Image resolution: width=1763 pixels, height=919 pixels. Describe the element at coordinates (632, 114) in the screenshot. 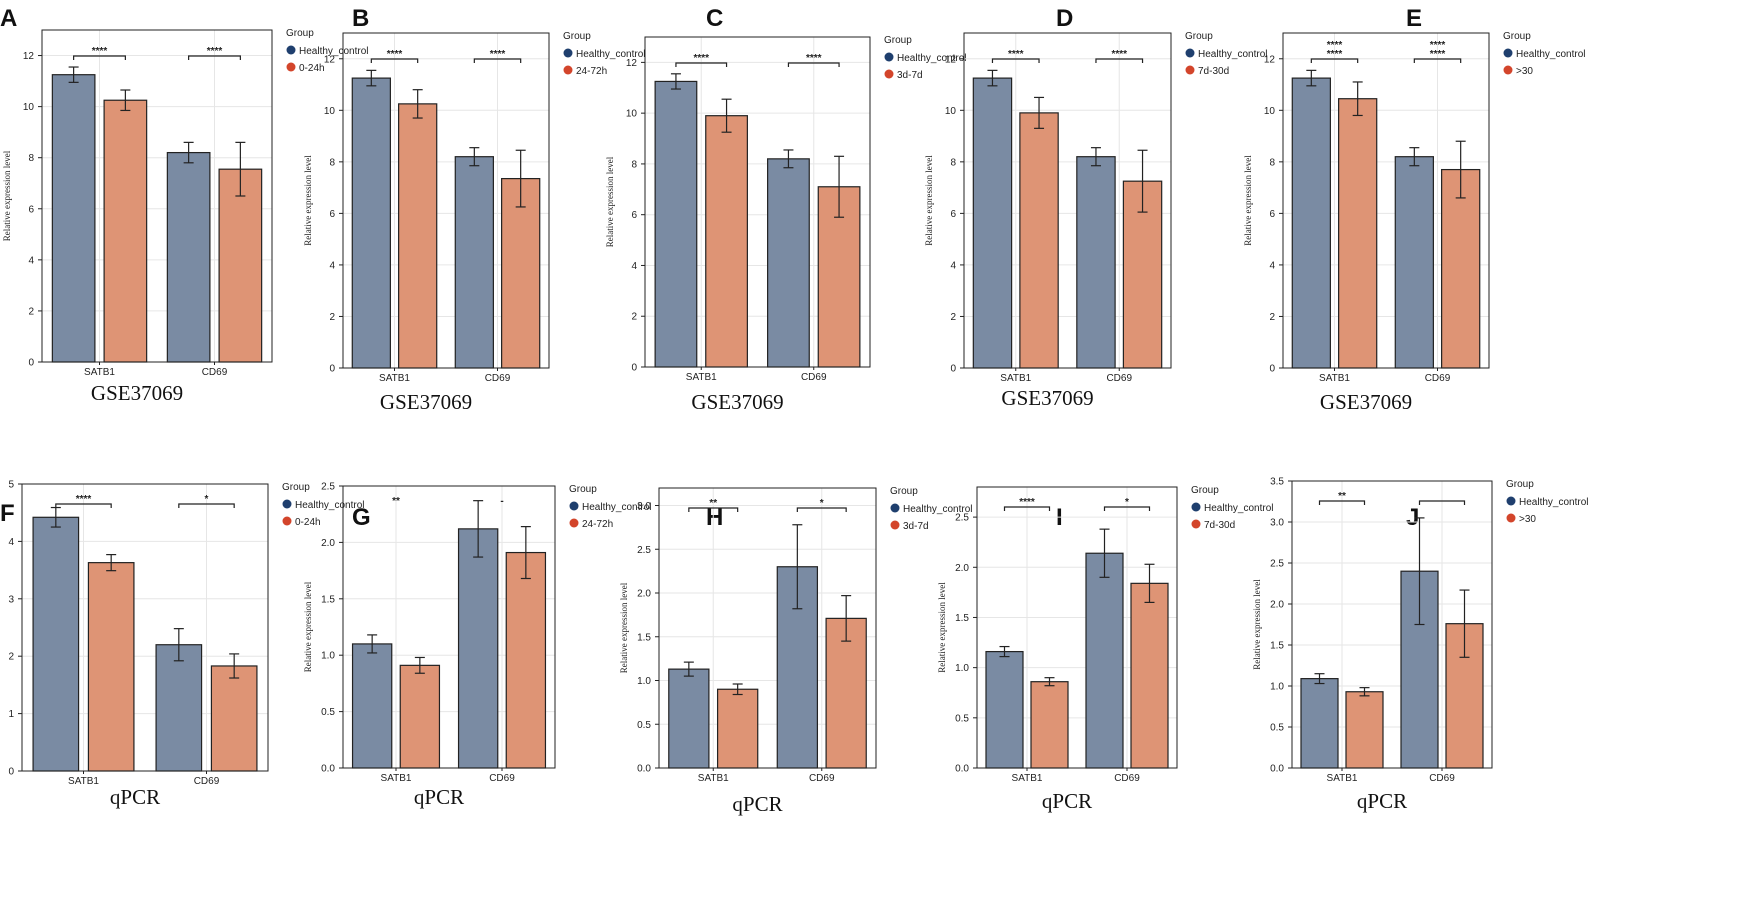

I see `y-tick-label: 10` at that location.